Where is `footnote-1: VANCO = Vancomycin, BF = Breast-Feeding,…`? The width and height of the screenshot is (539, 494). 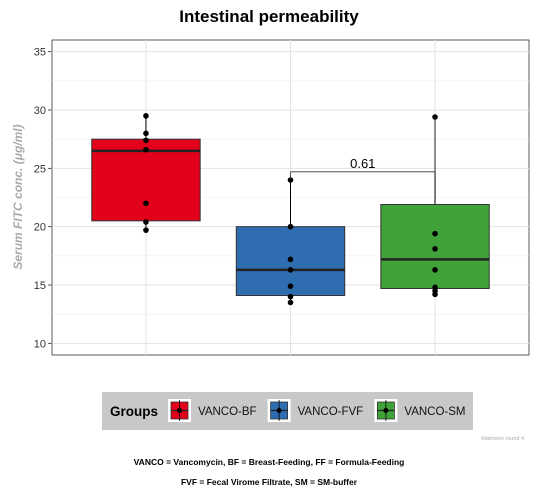 footnote-1: VANCO = Vancomycin, BF = Breast-Feeding,… is located at coordinates (269, 462).